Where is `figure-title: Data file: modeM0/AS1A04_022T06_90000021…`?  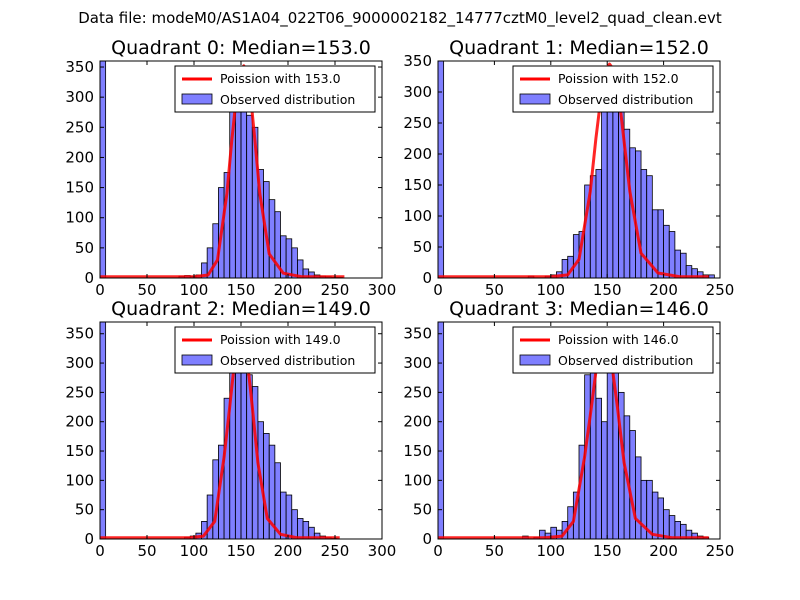
figure-title: Data file: modeM0/AS1A04_022T06_90000021… is located at coordinates (400, 18).